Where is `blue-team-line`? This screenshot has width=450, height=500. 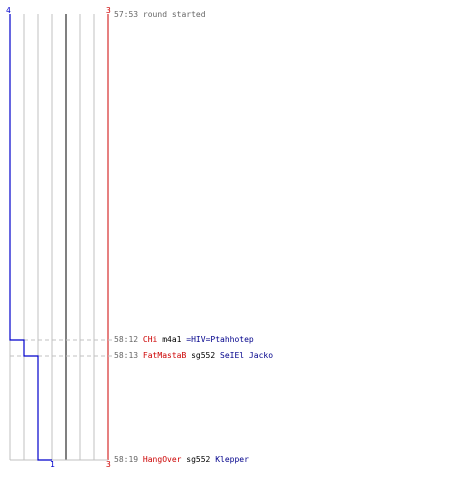
blue-team-line is located at coordinates (30, 237).